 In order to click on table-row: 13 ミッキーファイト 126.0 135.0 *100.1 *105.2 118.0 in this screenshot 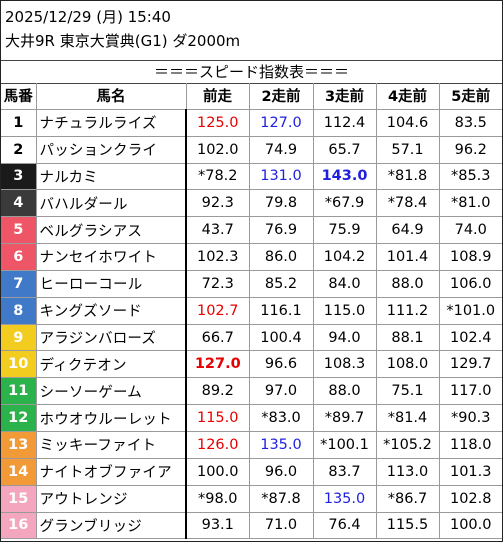, I will do `click(251, 445)`.